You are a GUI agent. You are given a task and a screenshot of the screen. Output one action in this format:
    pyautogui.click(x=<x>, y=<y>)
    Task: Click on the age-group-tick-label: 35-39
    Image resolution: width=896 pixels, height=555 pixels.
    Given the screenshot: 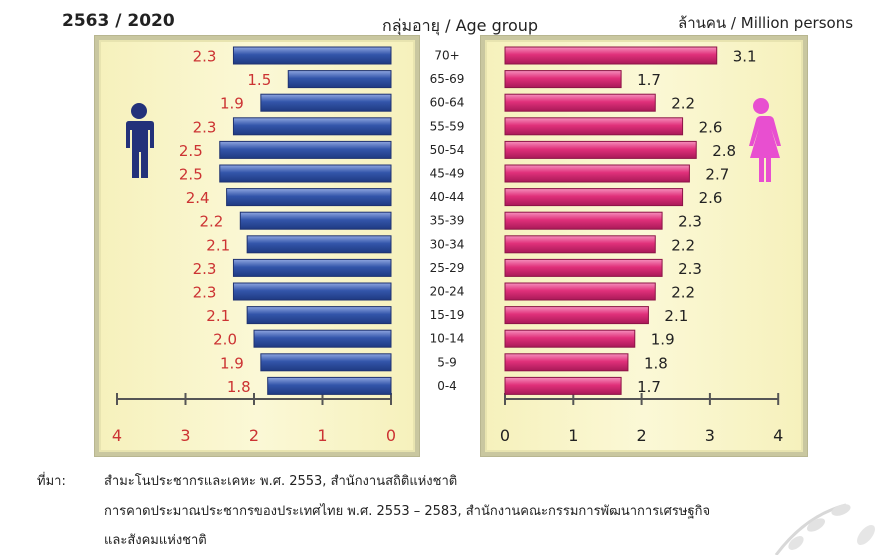 What is the action you would take?
    pyautogui.click(x=447, y=221)
    